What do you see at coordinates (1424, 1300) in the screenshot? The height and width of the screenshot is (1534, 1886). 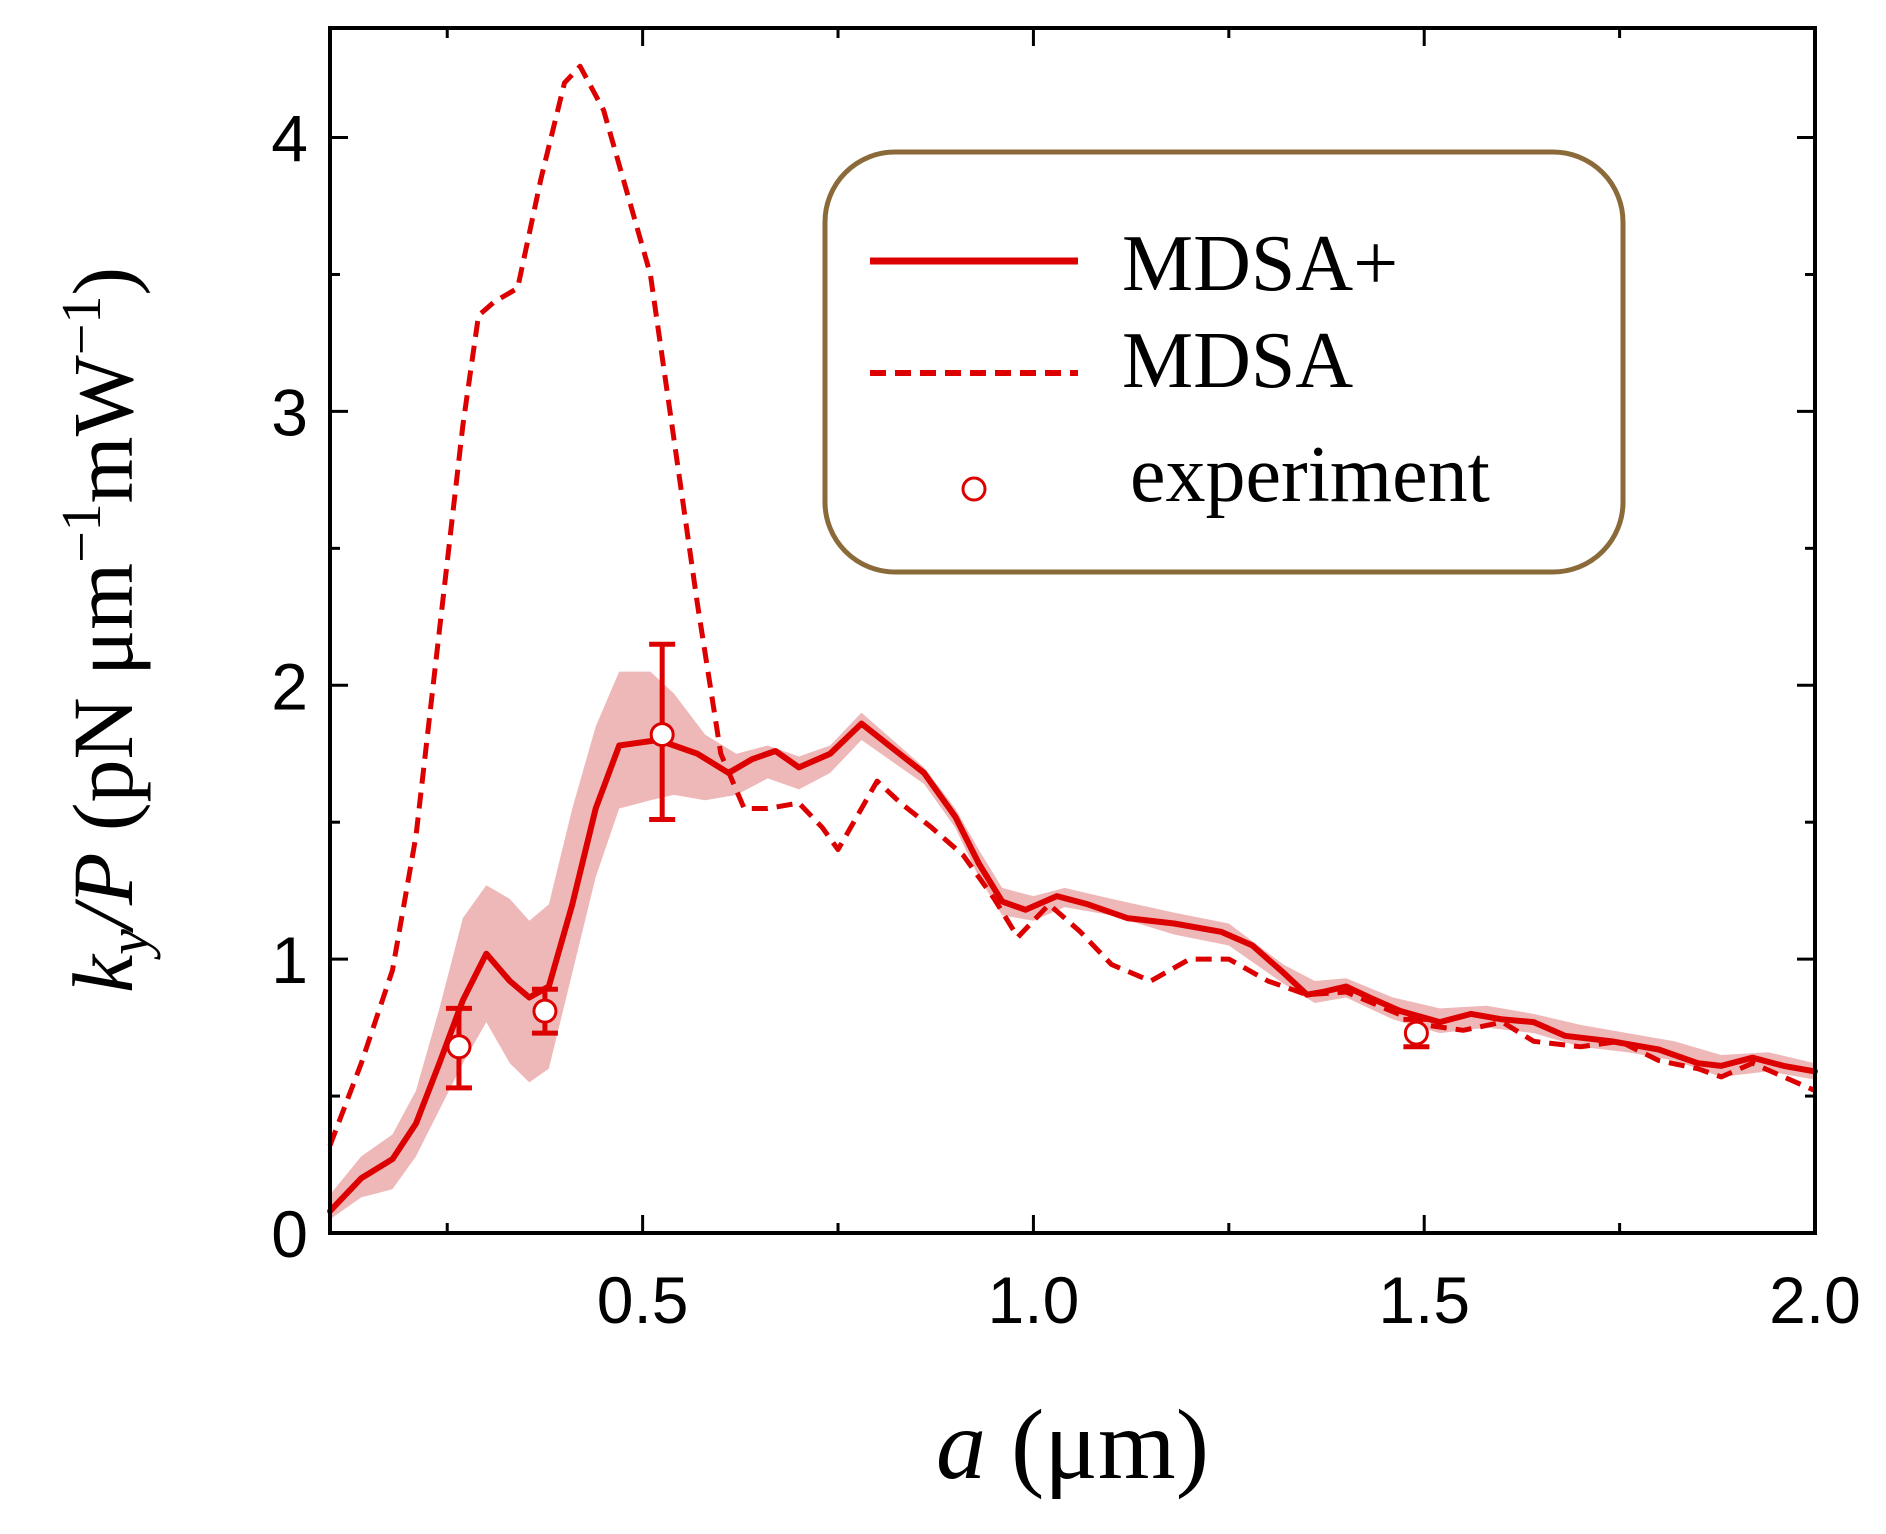 I see `x-tick-label: 1.5` at bounding box center [1424, 1300].